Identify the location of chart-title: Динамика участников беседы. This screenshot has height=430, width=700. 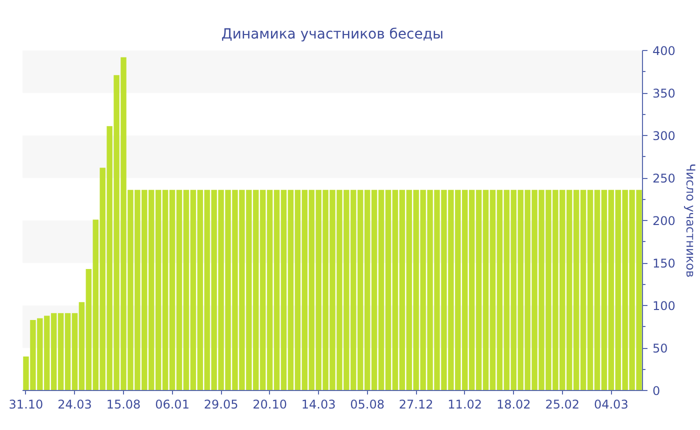
(332, 34).